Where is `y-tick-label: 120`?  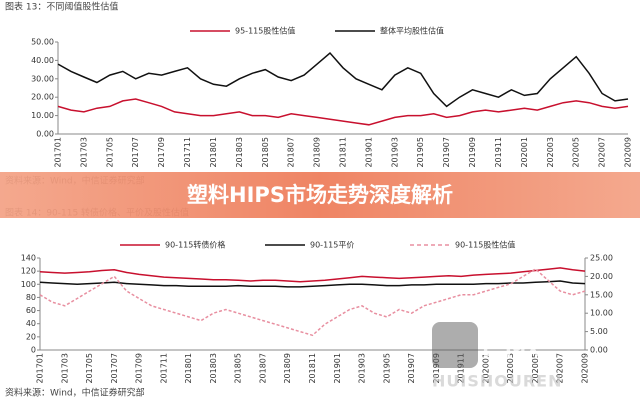
y-tick-label: 120 is located at coordinates (28, 271).